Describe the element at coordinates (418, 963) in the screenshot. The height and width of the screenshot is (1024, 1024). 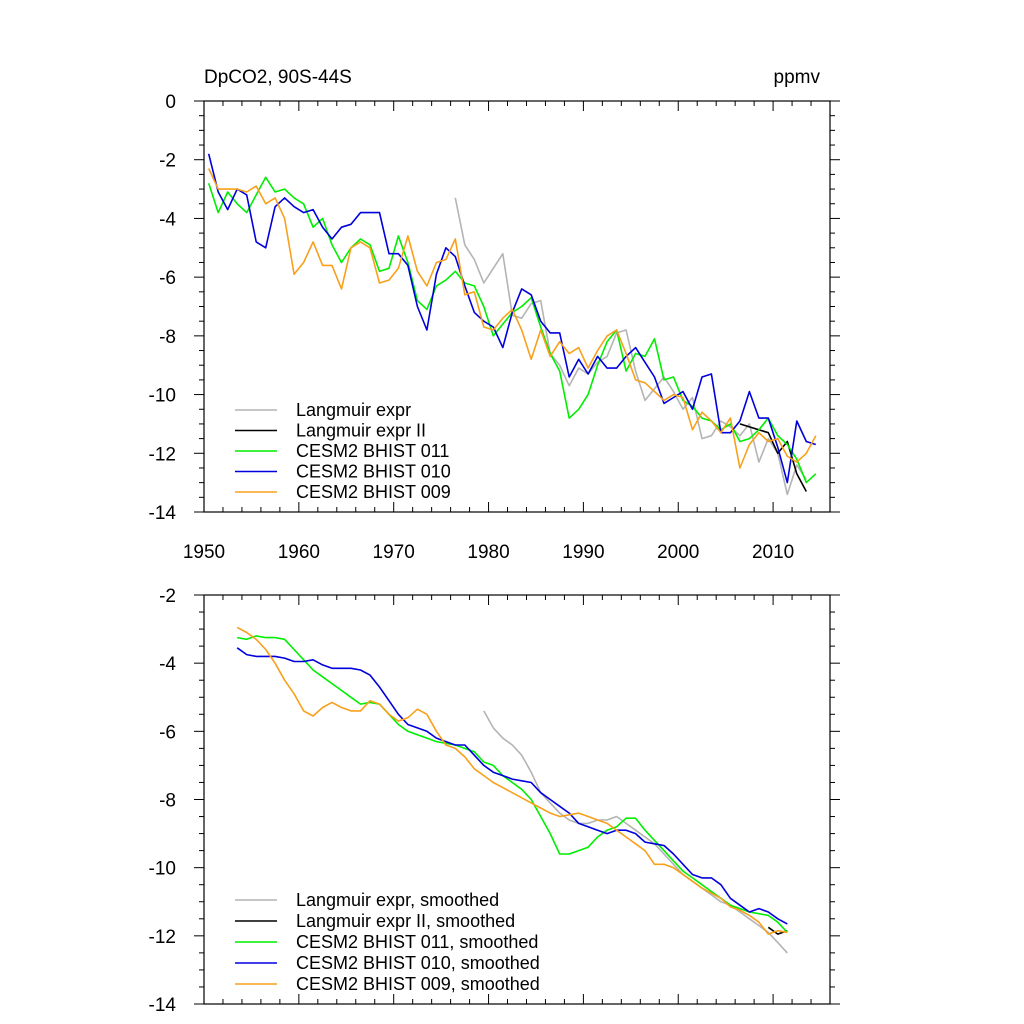
I see `legend-label: CESM2 BHIST 010, smoothed` at that location.